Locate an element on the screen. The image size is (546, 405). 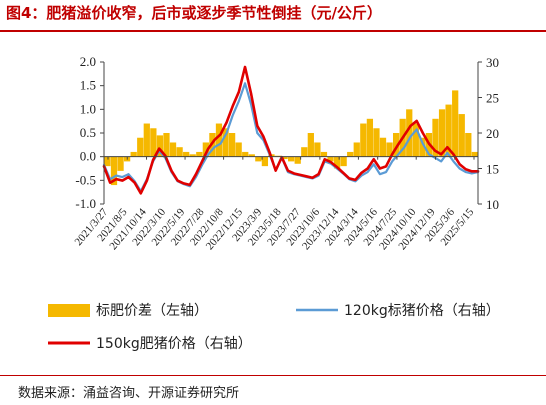
source-divider is located at coordinates (273, 375).